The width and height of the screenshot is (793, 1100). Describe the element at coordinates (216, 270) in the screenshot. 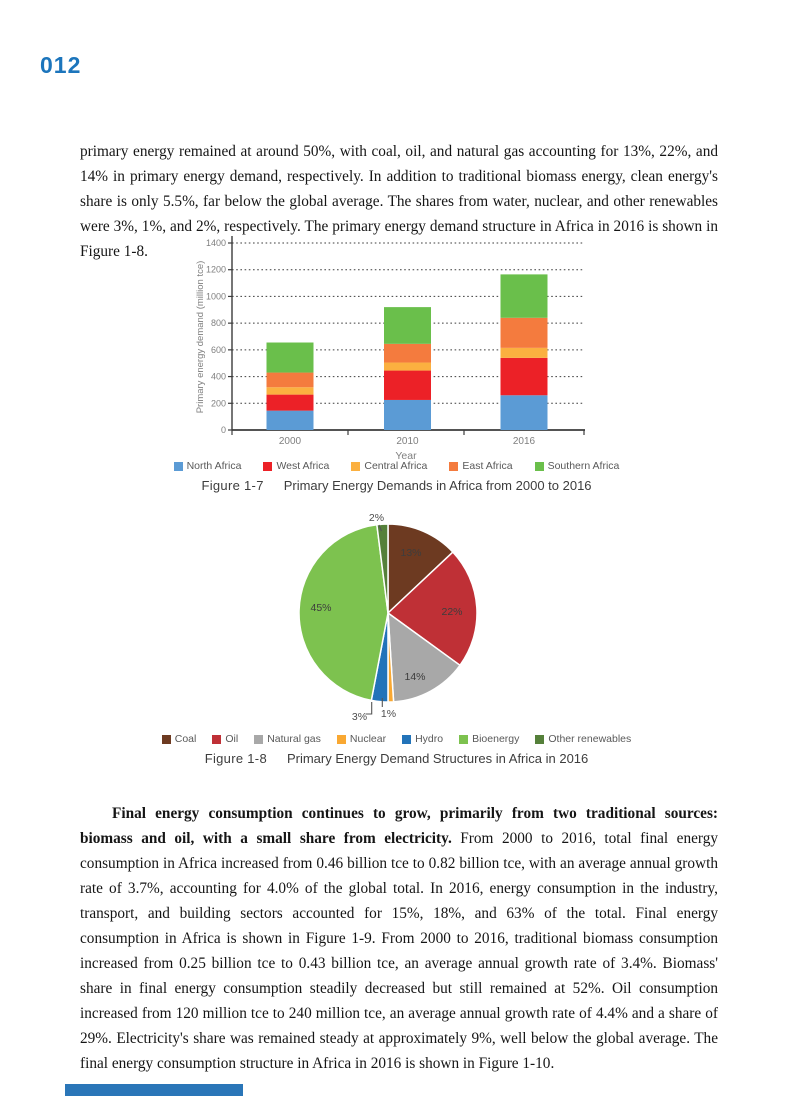

I see `y-tick-label: 1200` at that location.